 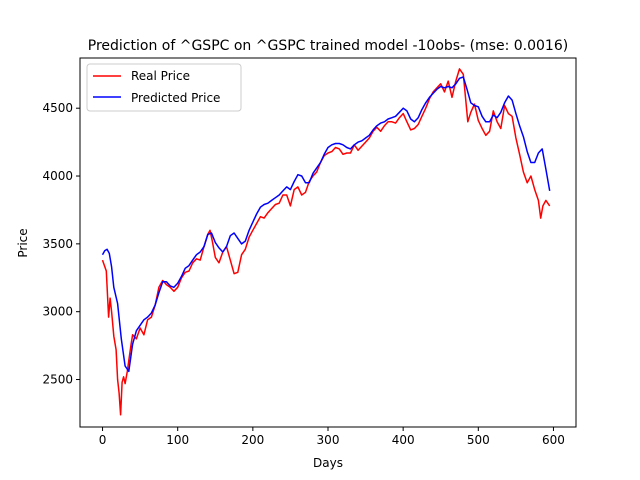 What do you see at coordinates (403, 440) in the screenshot?
I see `x-tick-label: 400` at bounding box center [403, 440].